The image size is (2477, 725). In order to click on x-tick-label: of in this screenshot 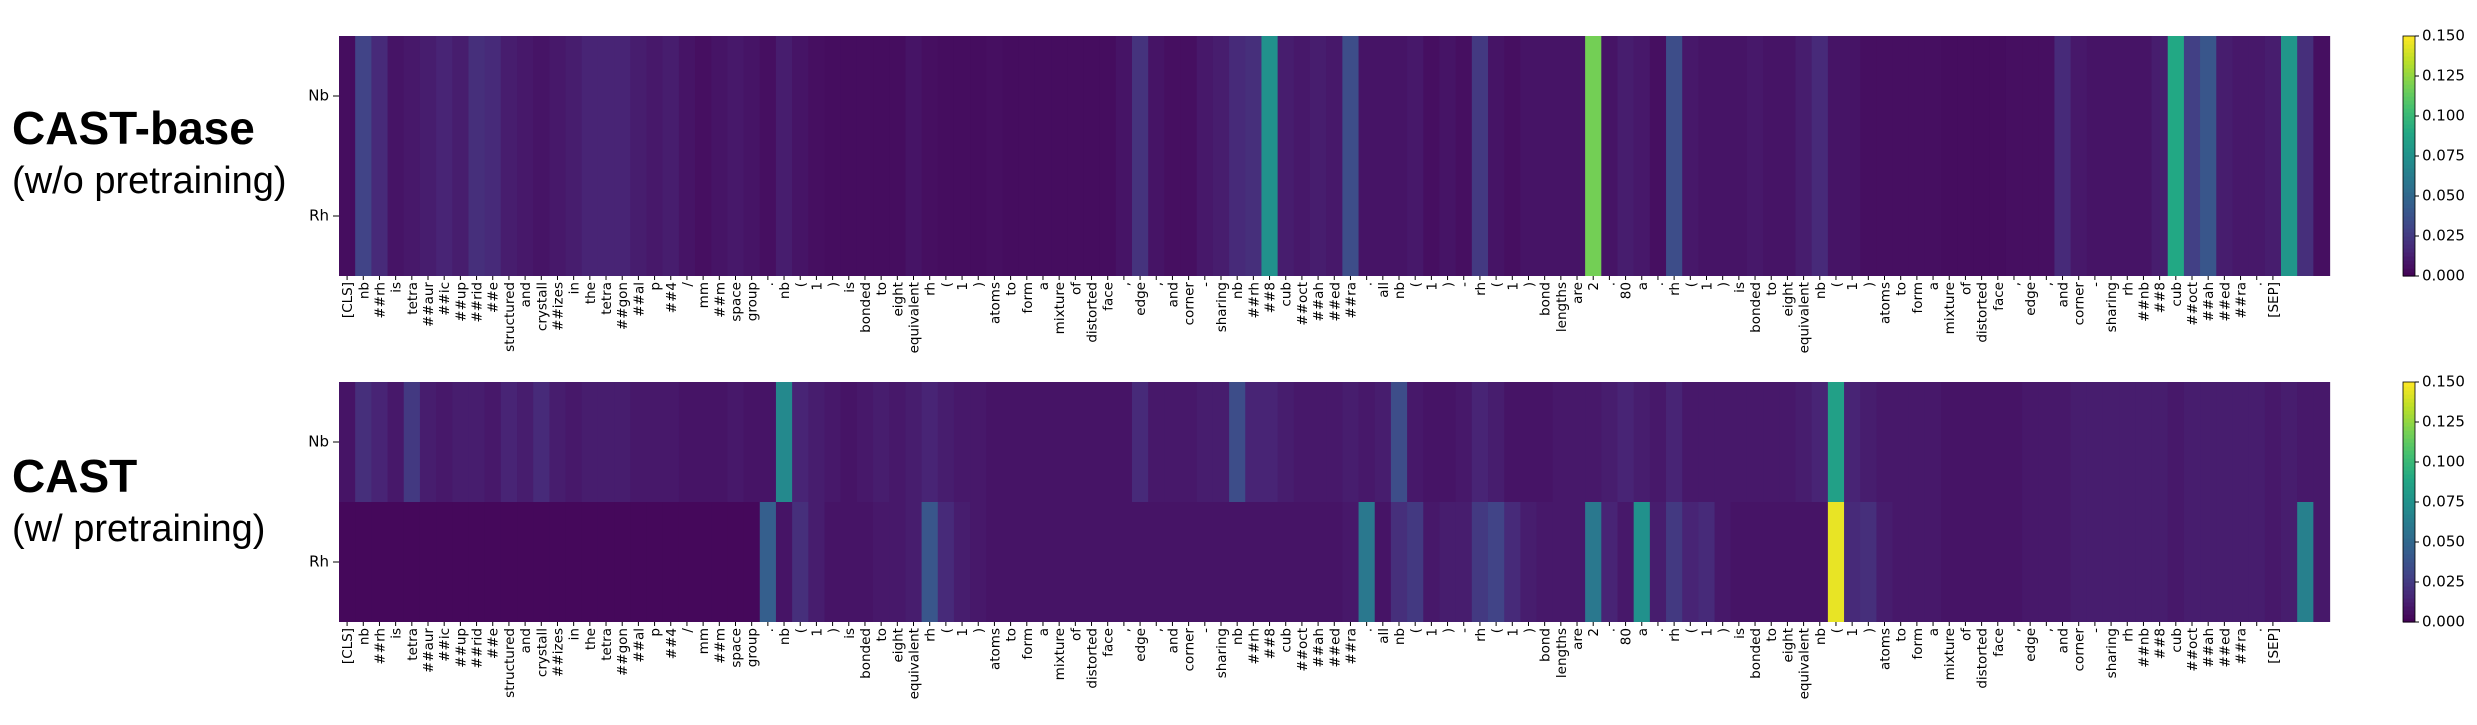, I will do `click(1966, 634)`.